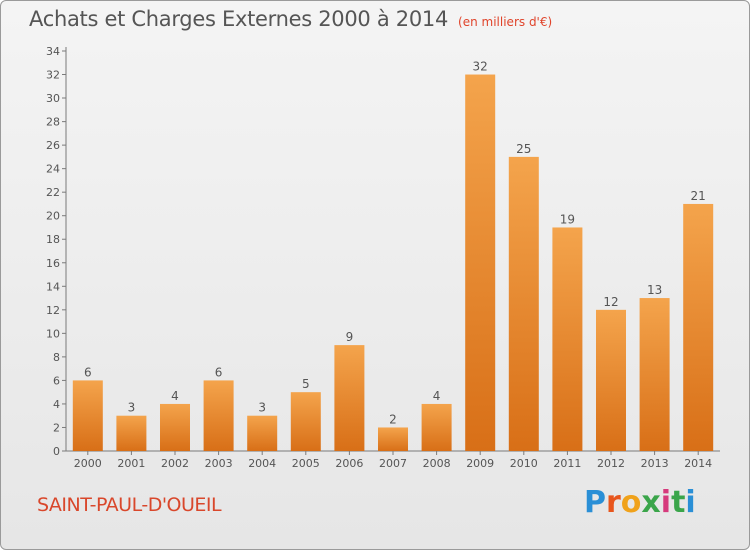 Image resolution: width=750 pixels, height=550 pixels. I want to click on x-tick-label: 2014, so click(698, 463).